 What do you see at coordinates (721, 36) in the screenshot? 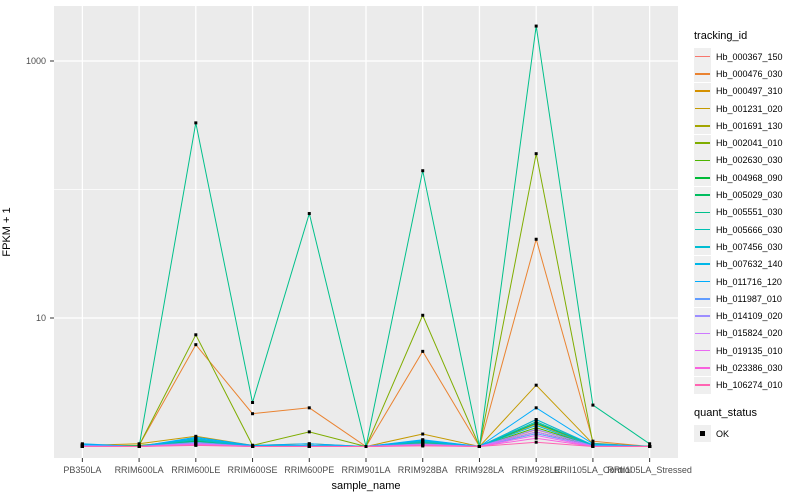
I see `legend-title-tracking-id: tracking_id` at bounding box center [721, 36].